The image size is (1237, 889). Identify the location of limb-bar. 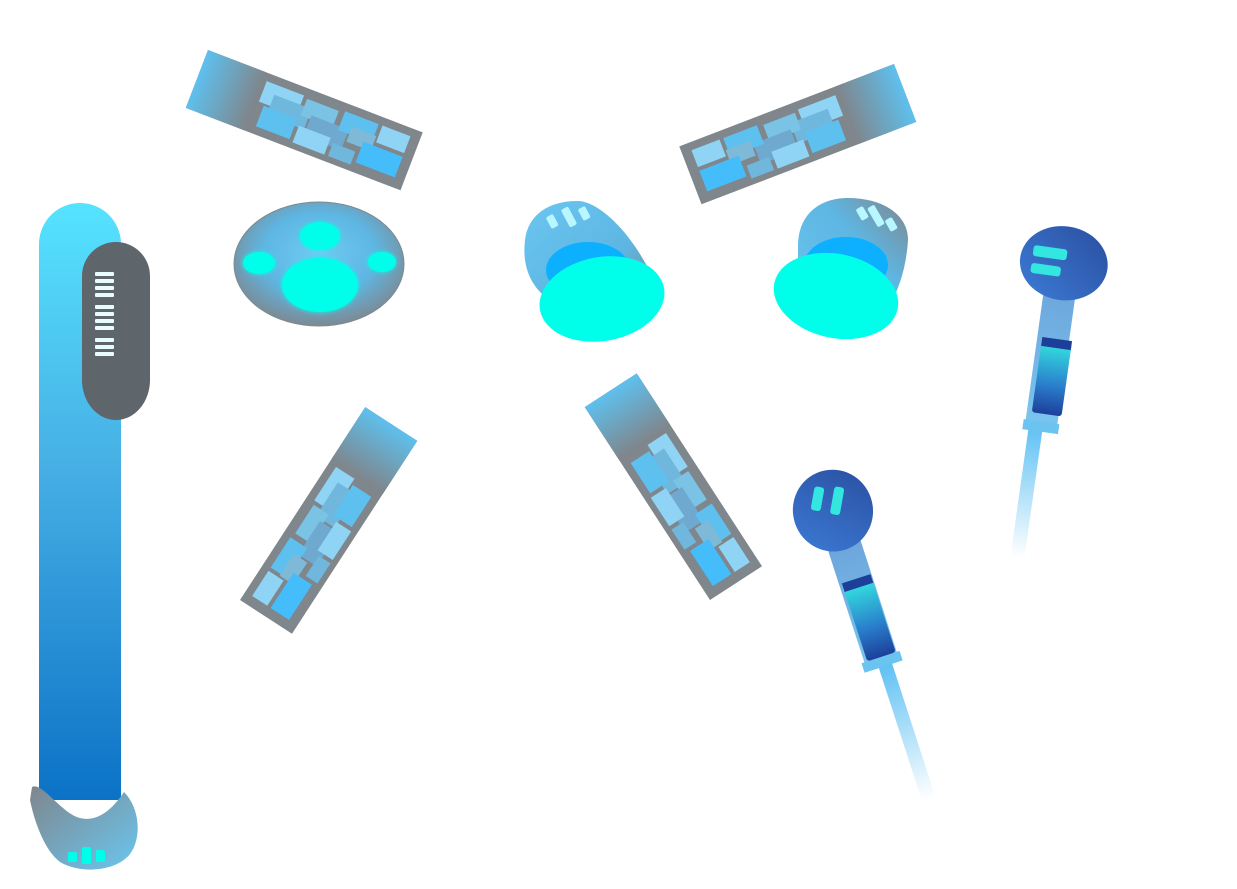
(90, 536).